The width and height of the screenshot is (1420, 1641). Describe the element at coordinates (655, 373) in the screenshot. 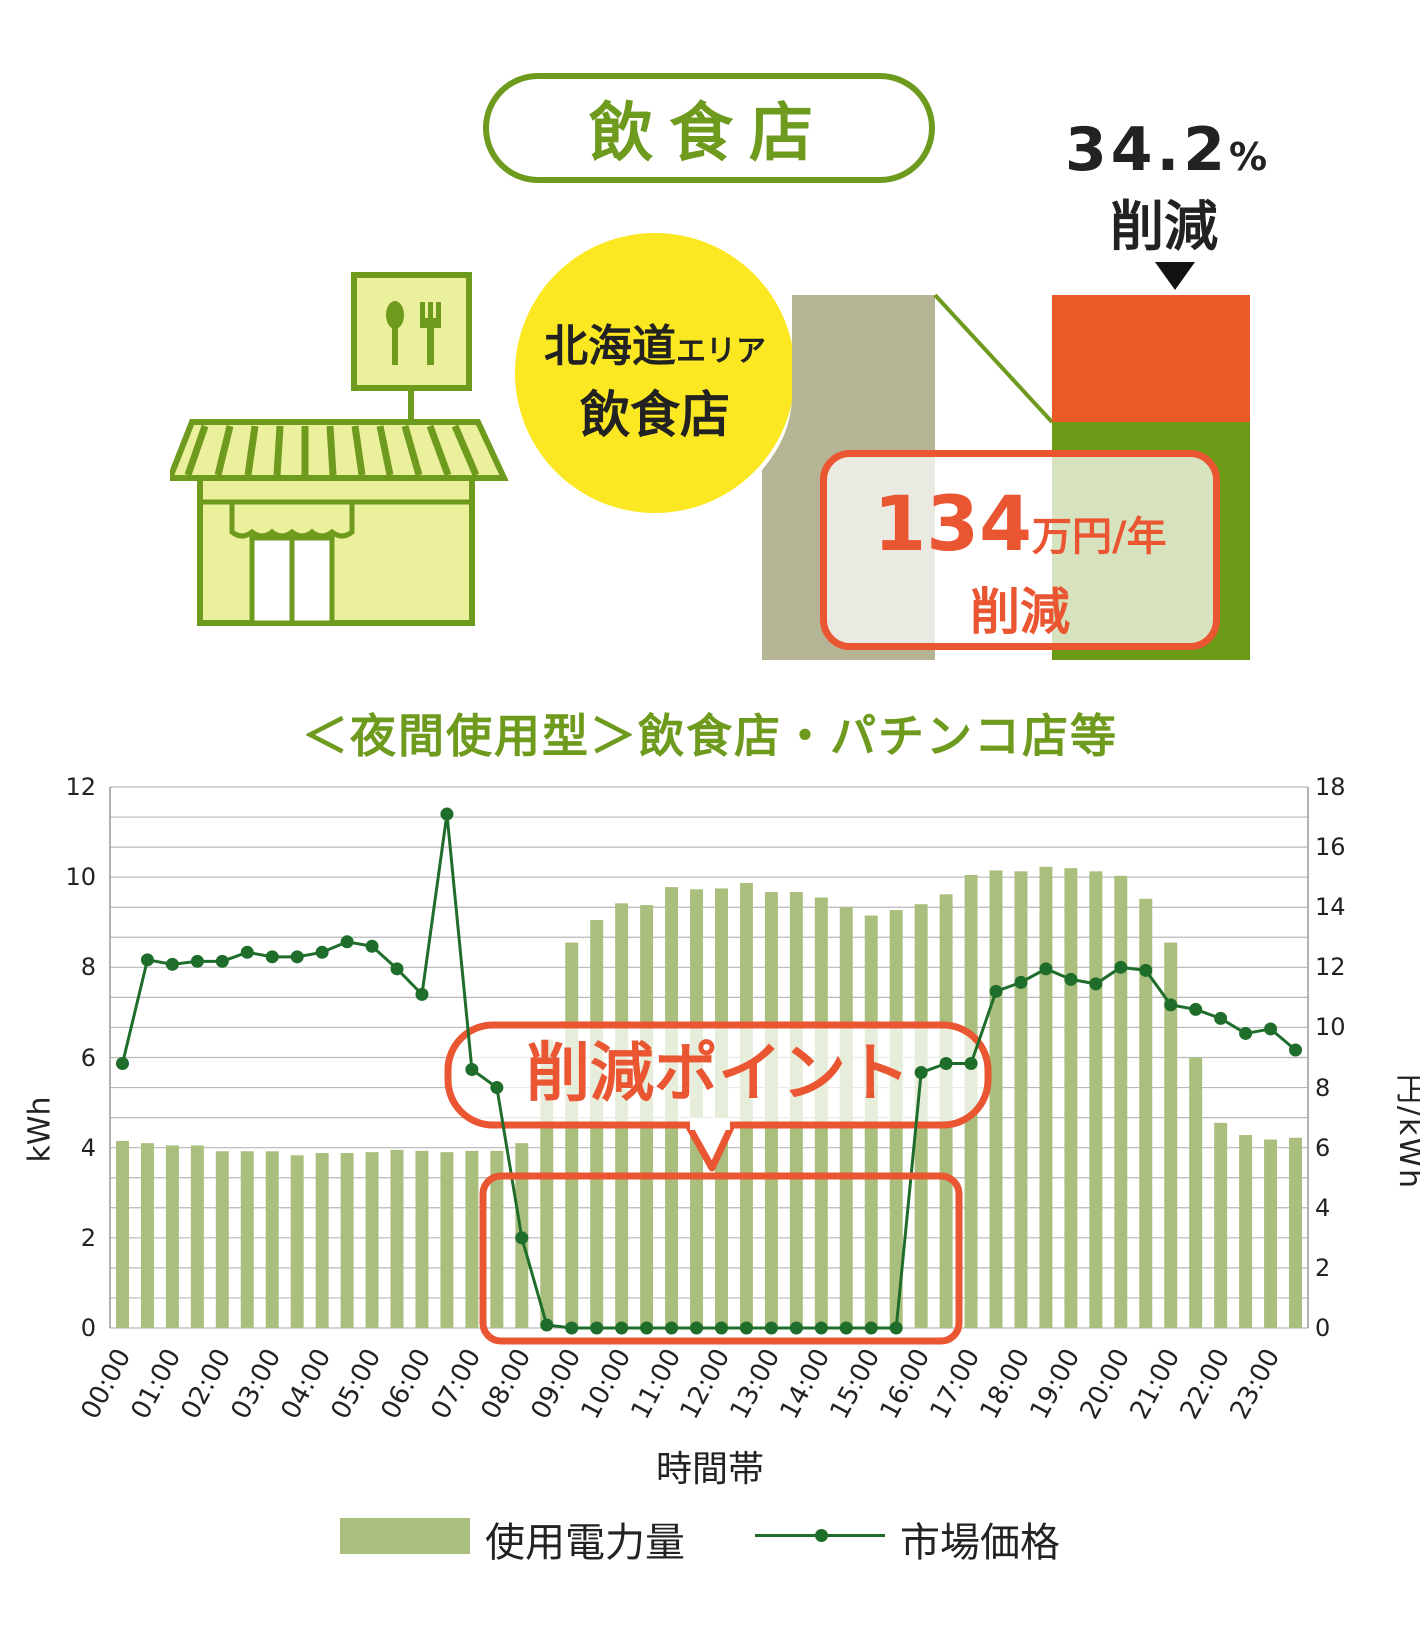

I see `area-badge` at that location.